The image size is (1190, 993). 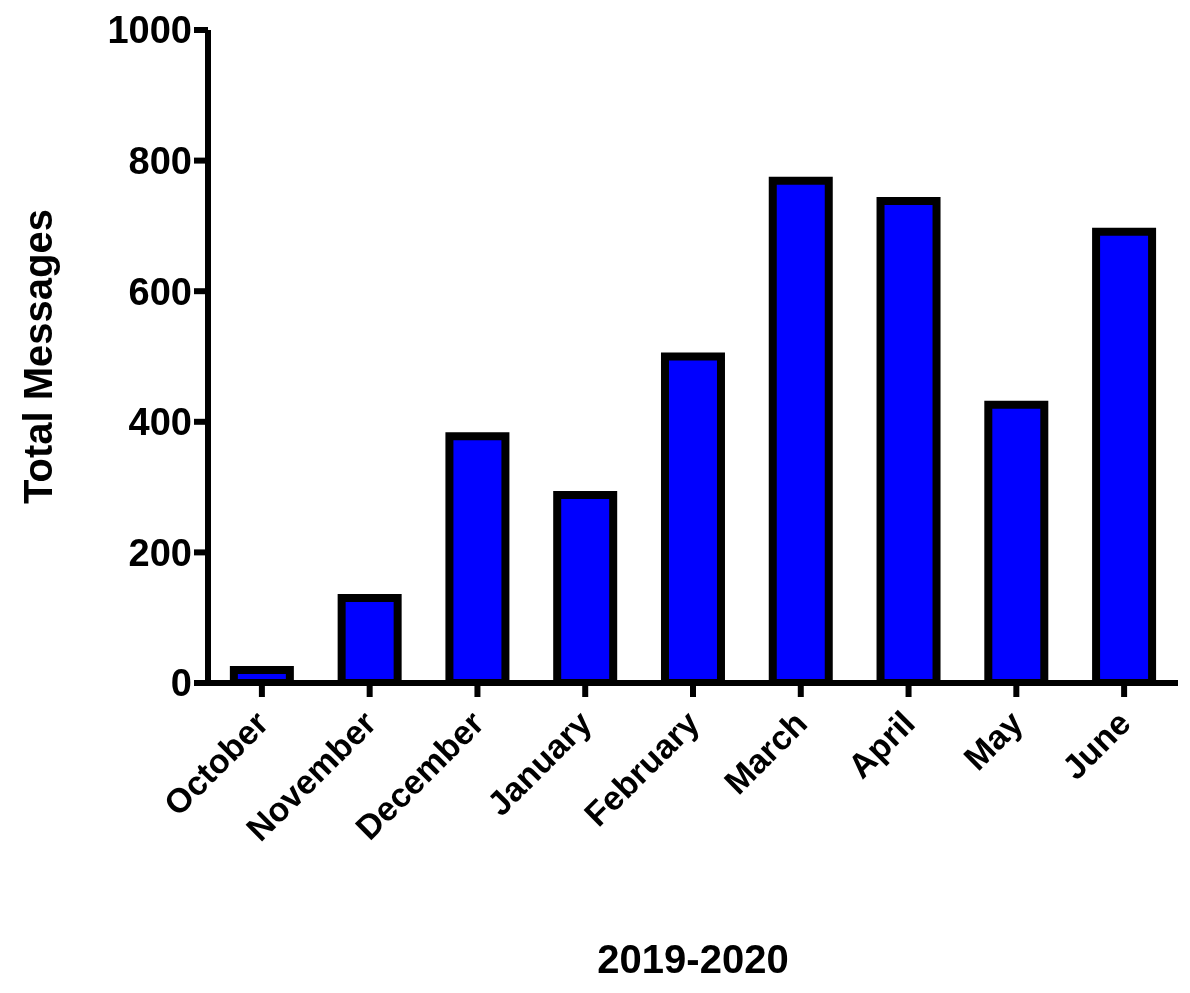 I want to click on y-tick-label: 200, so click(x=160, y=552).